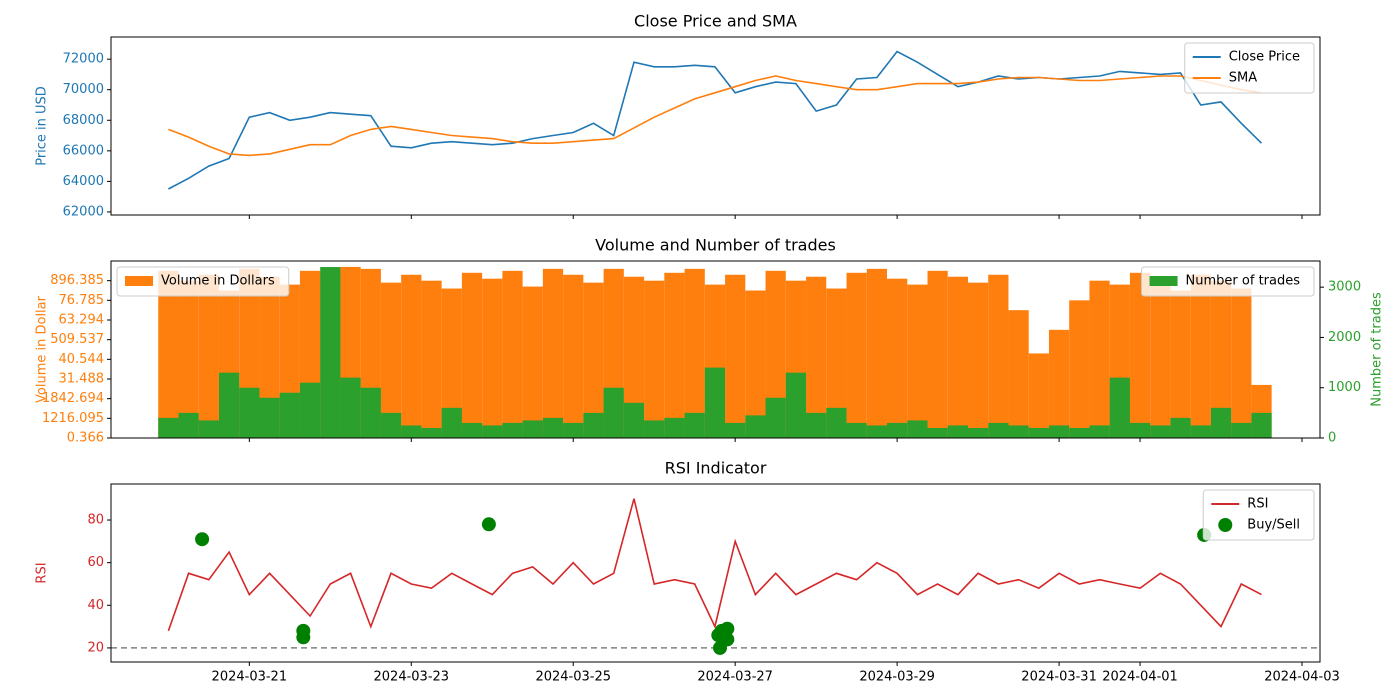 The width and height of the screenshot is (1400, 700). What do you see at coordinates (83, 120) in the screenshot?
I see `y-tick-label: 68000` at bounding box center [83, 120].